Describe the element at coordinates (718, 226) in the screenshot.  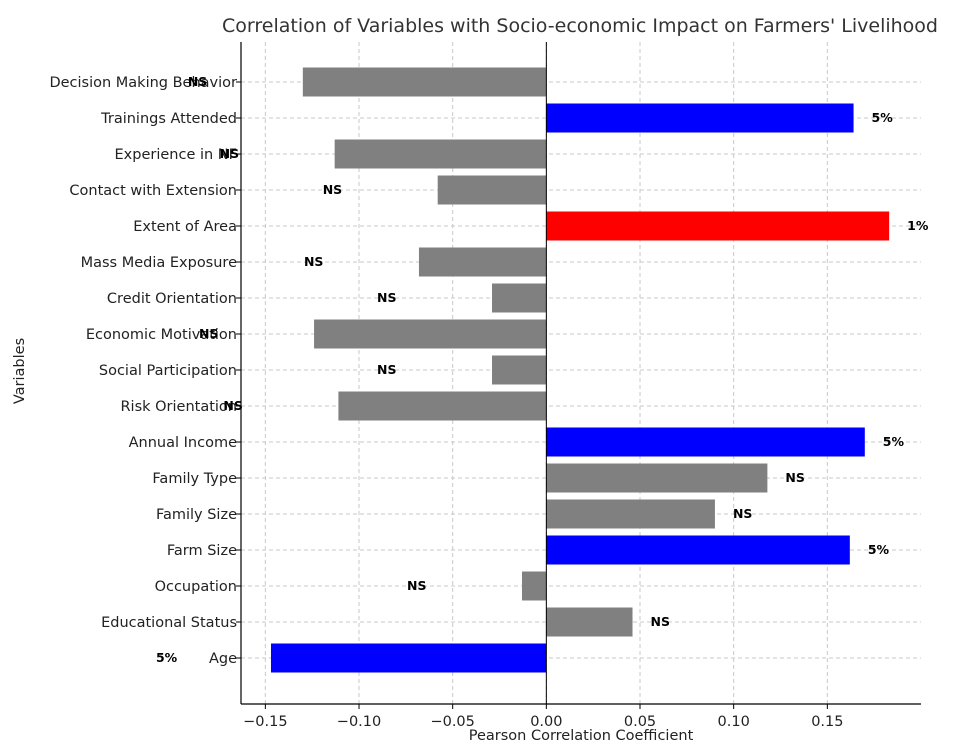
I see `bar-extent-of-area` at that location.